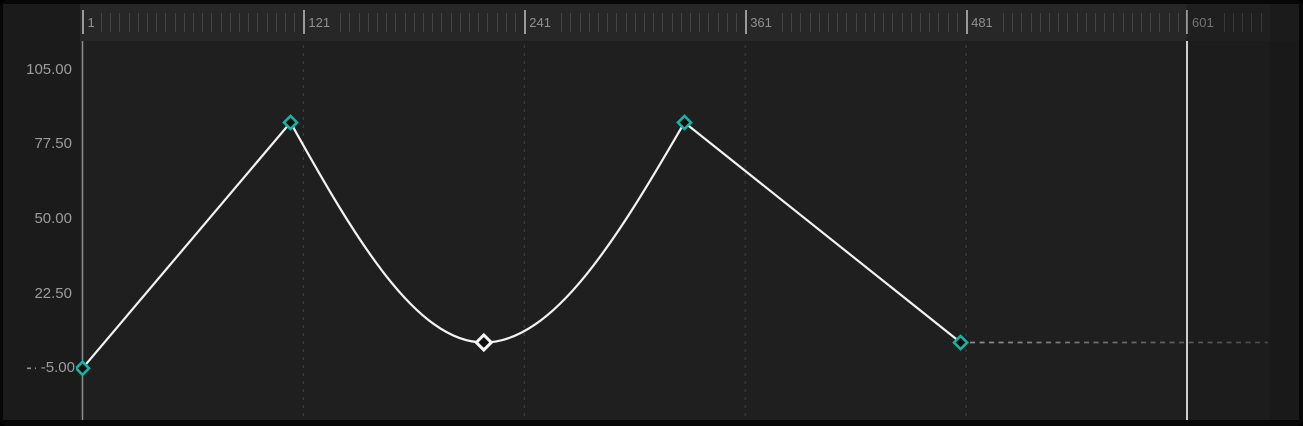 This screenshot has height=426, width=1303. I want to click on timeline-ruler: 1 121 241 361 481 601, so click(651, 22).